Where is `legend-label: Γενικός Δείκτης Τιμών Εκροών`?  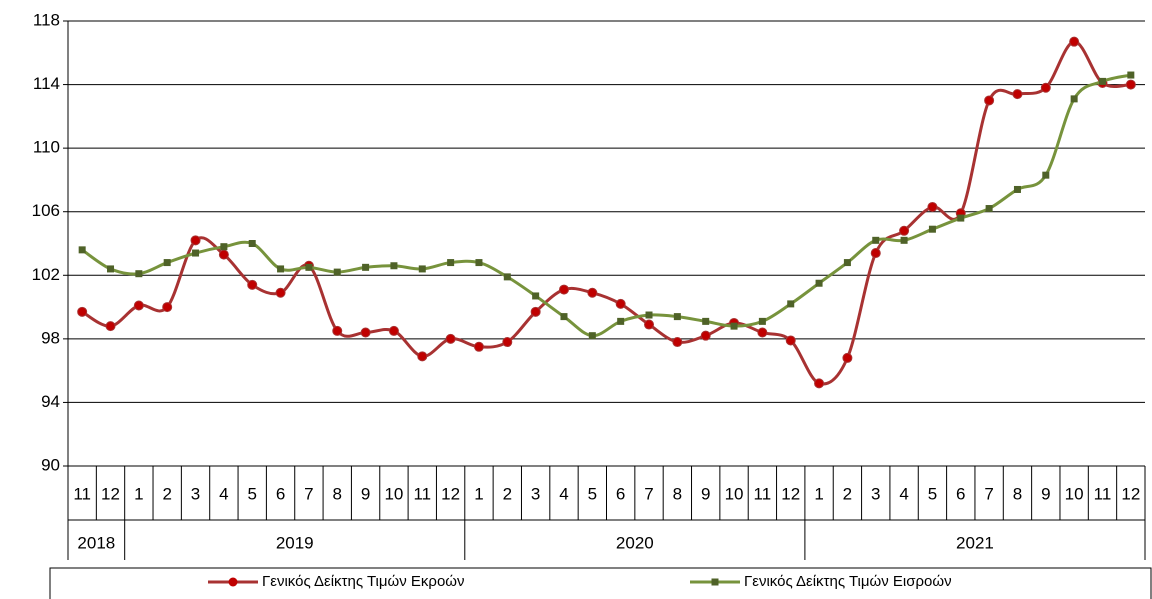
legend-label: Γενικός Δείκτης Τιμών Εκροών is located at coordinates (363, 581).